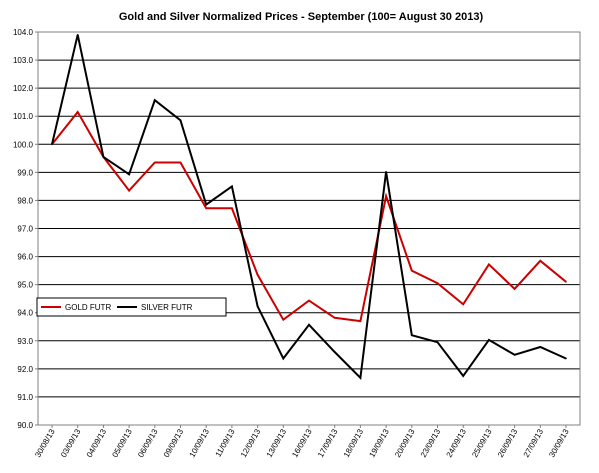 Image resolution: width=599 pixels, height=473 pixels. What do you see at coordinates (23, 88) in the screenshot?
I see `y-tick-label: 102.0` at bounding box center [23, 88].